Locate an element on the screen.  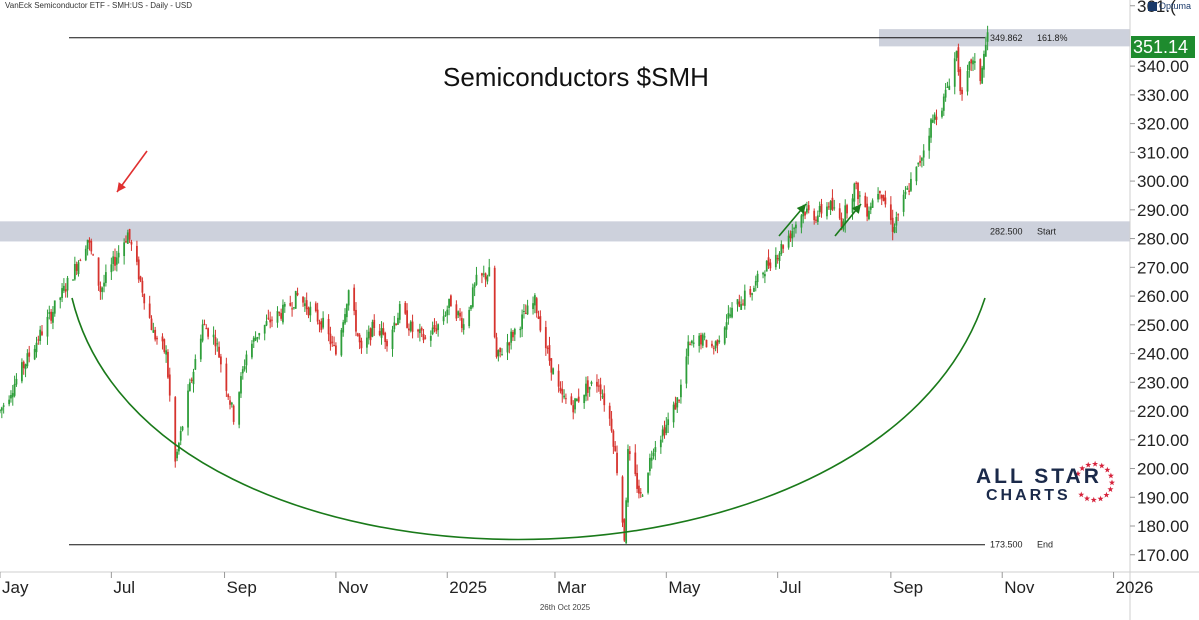
y-tick-label: 330.00 is located at coordinates (1163, 95).